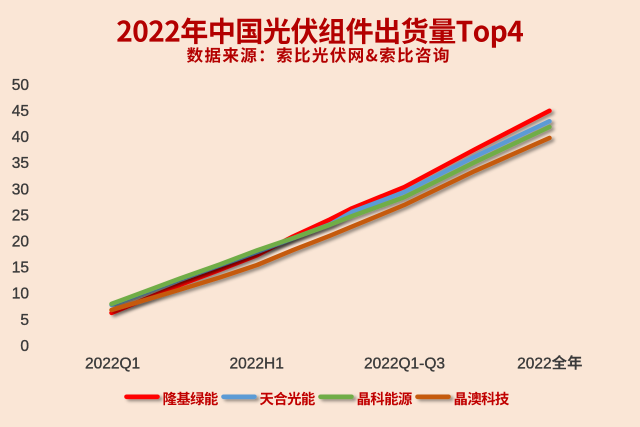 The height and width of the screenshot is (427, 640). What do you see at coordinates (20, 111) in the screenshot?
I see `svg-text: 45` at bounding box center [20, 111].